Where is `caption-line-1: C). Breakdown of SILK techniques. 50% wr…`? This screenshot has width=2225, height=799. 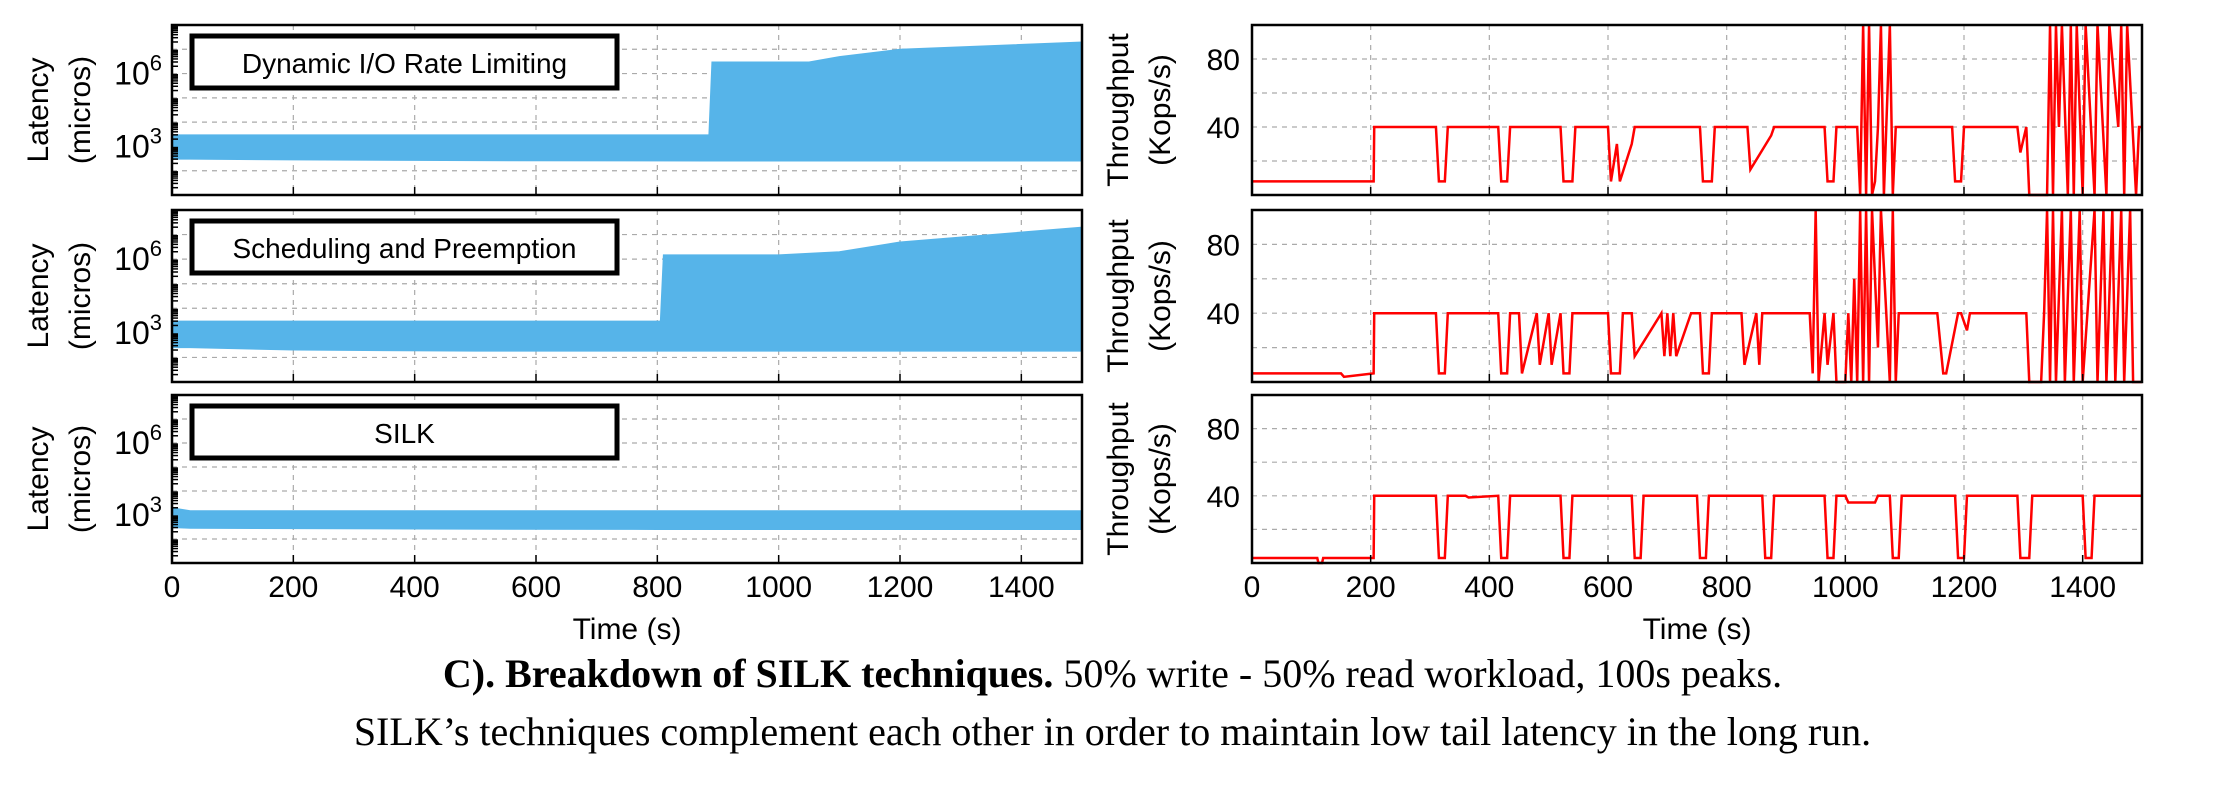 caption-line-1: C). Breakdown of SILK techniques. 50% wr… is located at coordinates (1112, 673).